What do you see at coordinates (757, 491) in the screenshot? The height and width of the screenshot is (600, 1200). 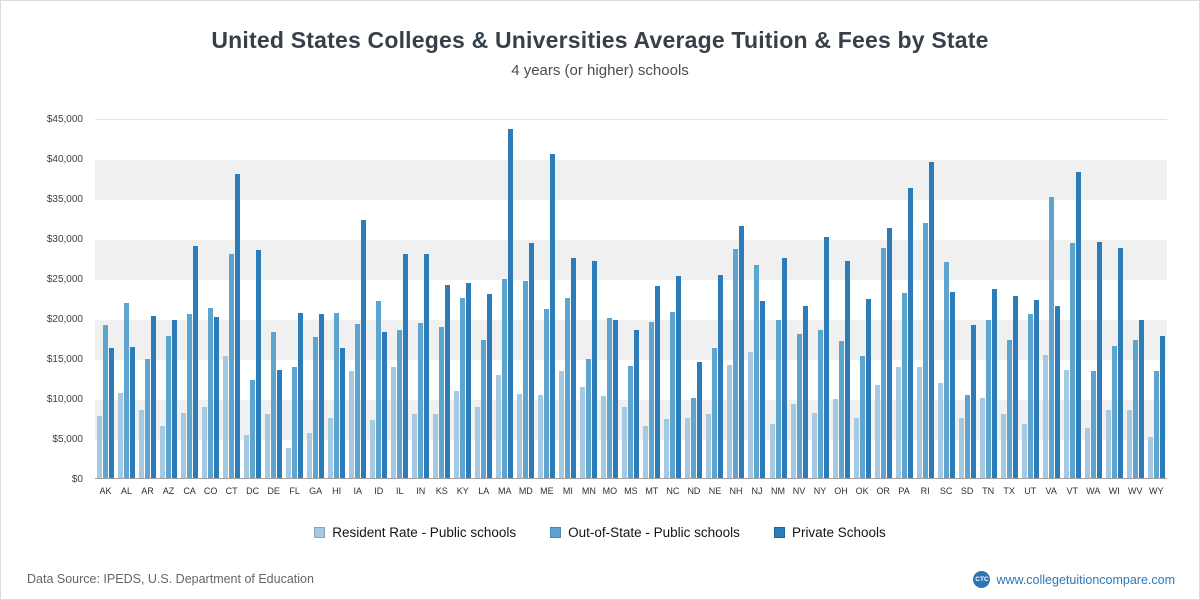 I see `x-tick-label: NJ` at bounding box center [757, 491].